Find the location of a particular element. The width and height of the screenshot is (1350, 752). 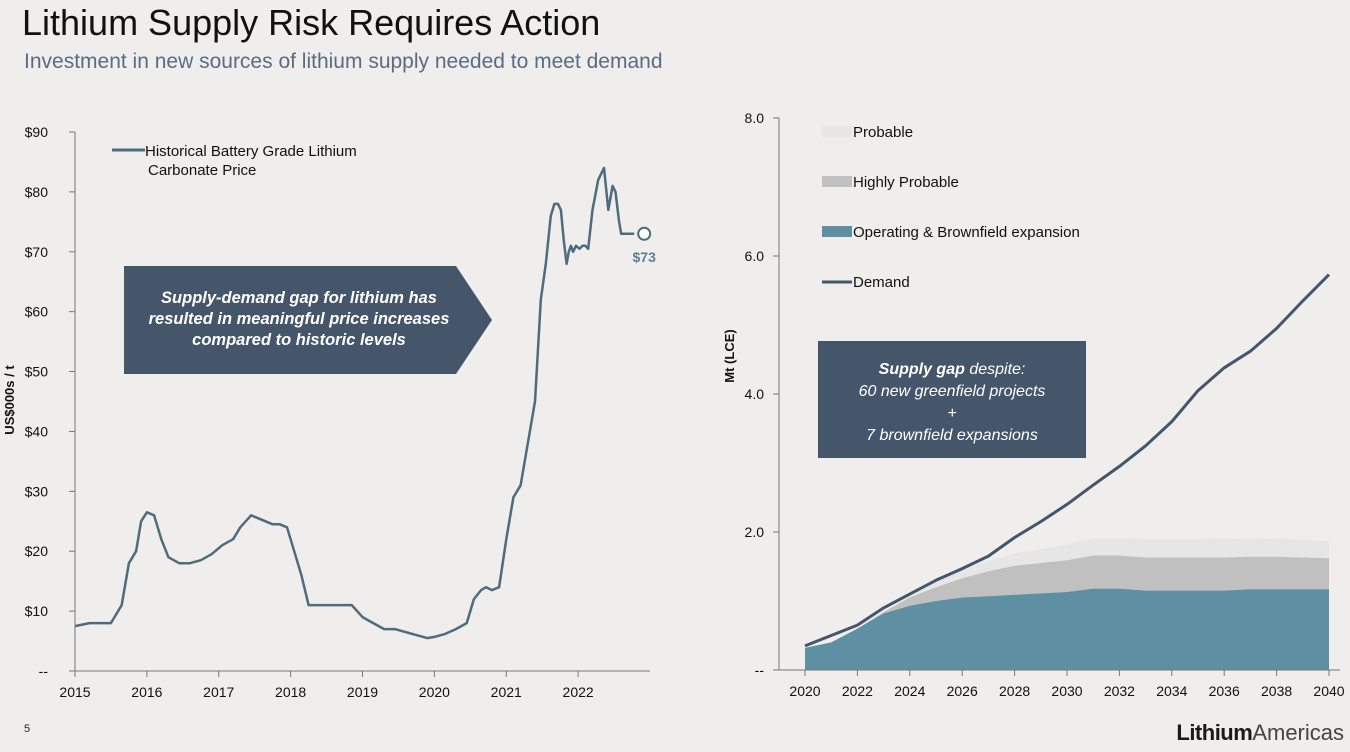

page-number: 5 is located at coordinates (27, 729).